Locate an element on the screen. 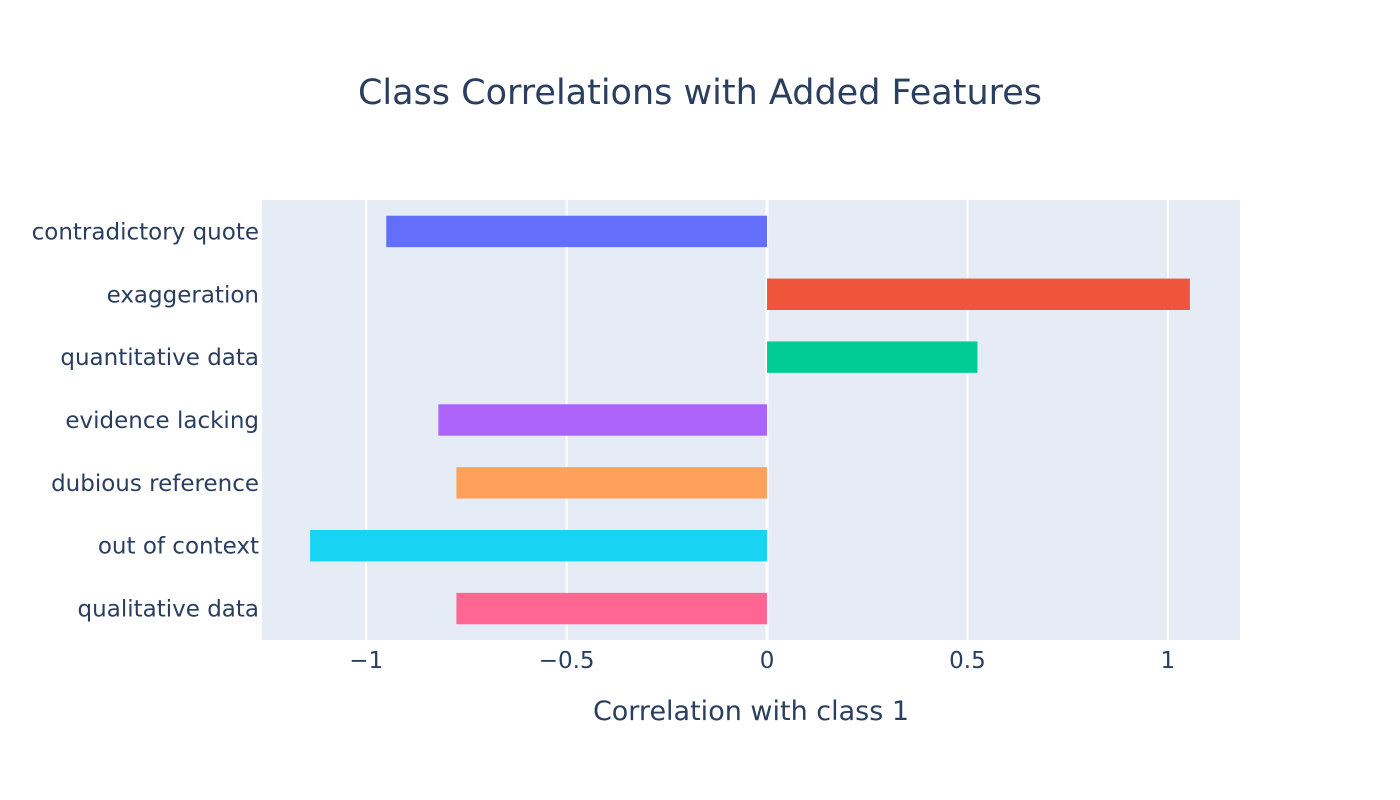 The image size is (1400, 800). x-tick-label: 1 is located at coordinates (1168, 661).